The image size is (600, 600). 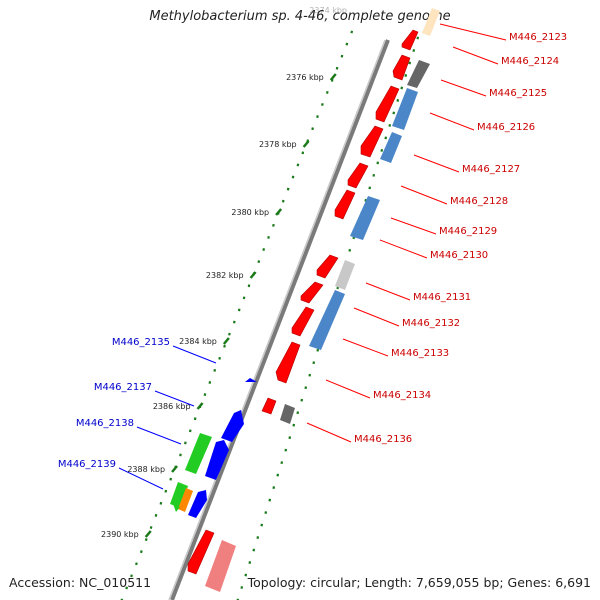 I want to click on gene-label-M446_2137: M446_2137, so click(x=123, y=387).